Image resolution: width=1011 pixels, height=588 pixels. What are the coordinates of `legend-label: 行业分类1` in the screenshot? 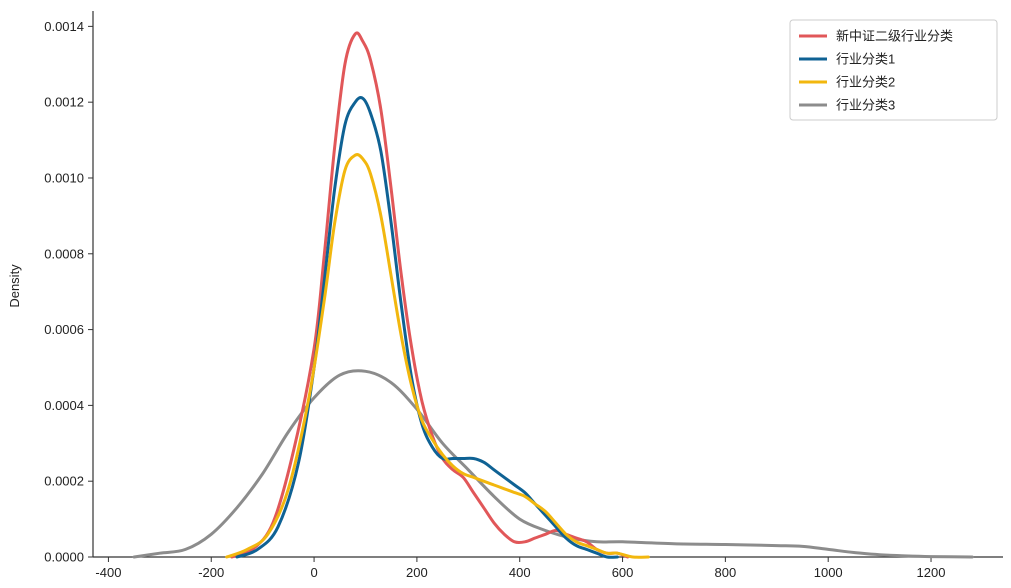 It's located at (865, 59).